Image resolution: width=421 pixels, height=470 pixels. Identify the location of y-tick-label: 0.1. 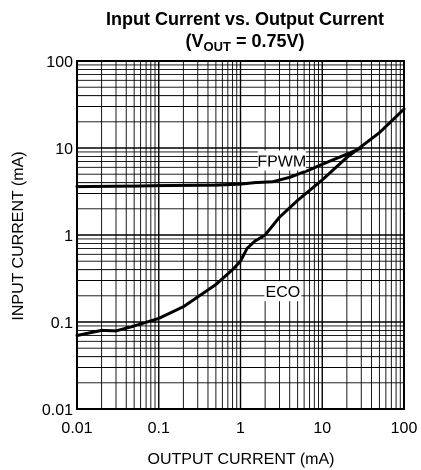
(62, 323).